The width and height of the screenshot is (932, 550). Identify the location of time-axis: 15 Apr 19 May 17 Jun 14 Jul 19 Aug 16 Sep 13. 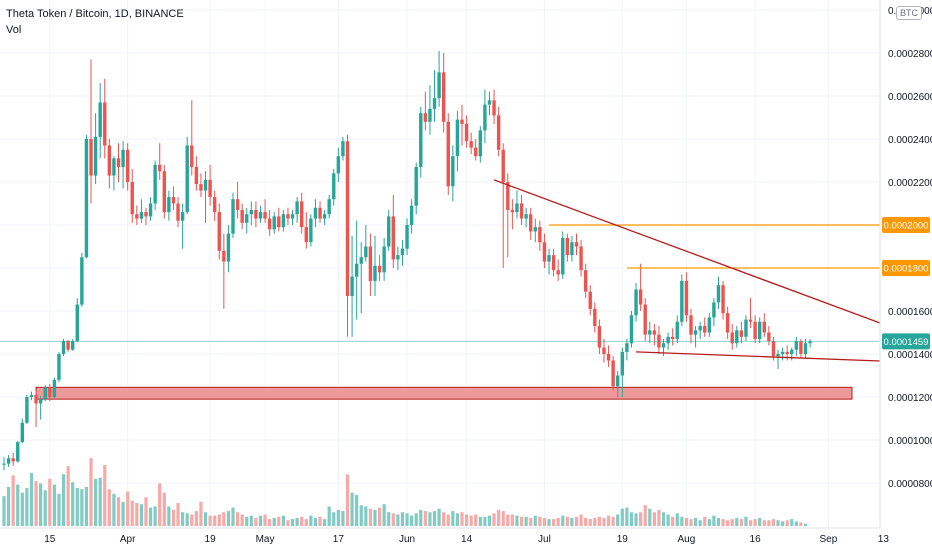
(444, 536).